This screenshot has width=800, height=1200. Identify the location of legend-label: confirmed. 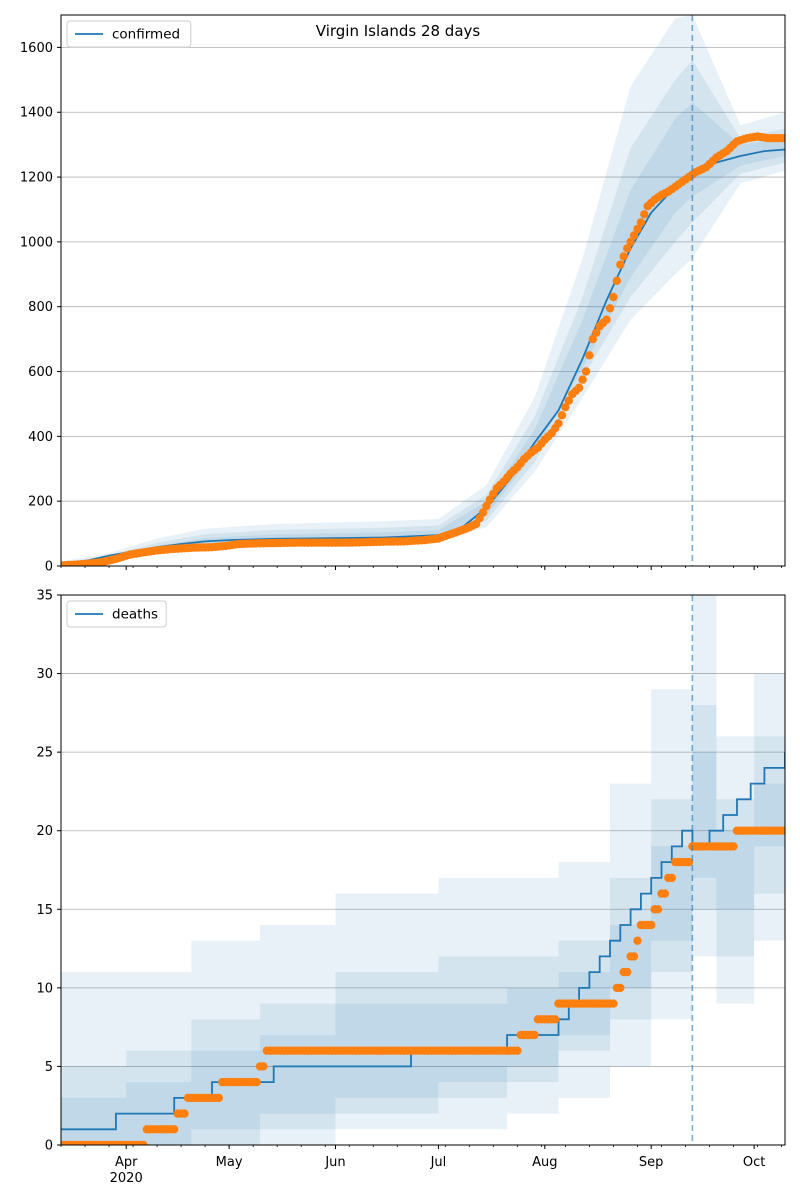
(146, 35).